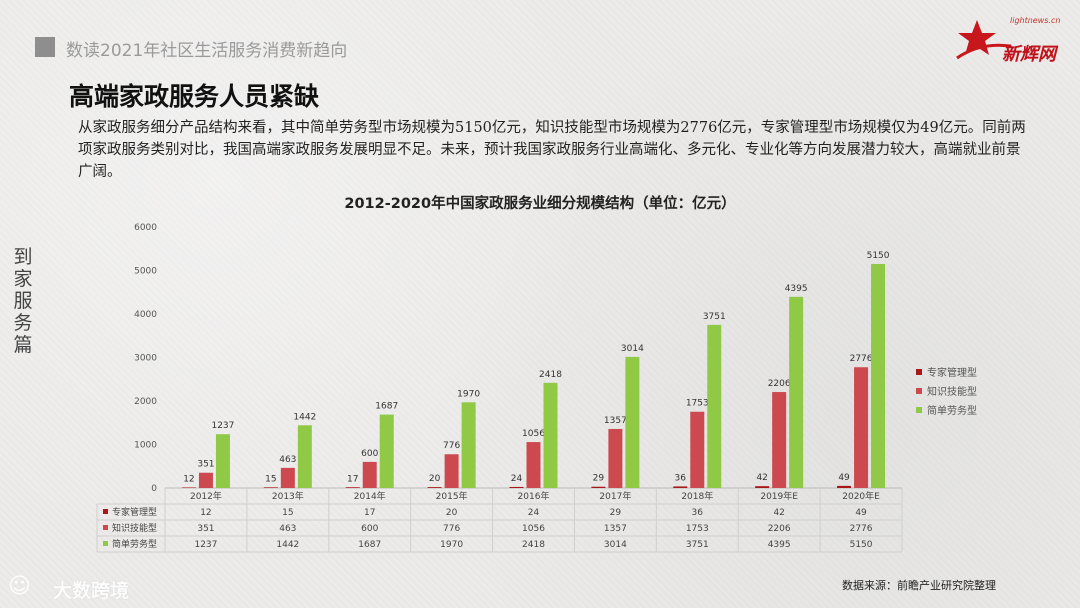  I want to click on table-cell: 1056, so click(533, 529).